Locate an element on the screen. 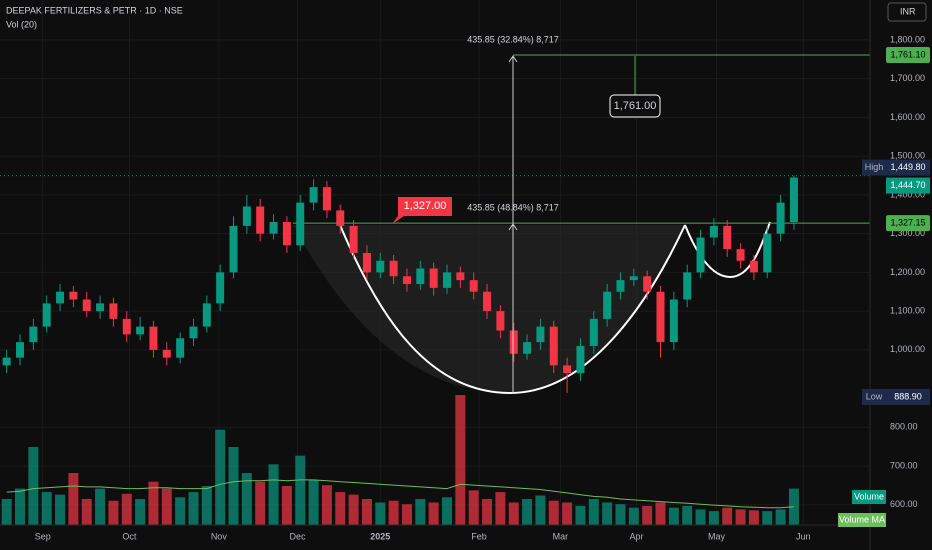 This screenshot has width=932, height=550. neckline-label: 1,327.00 is located at coordinates (425, 206).